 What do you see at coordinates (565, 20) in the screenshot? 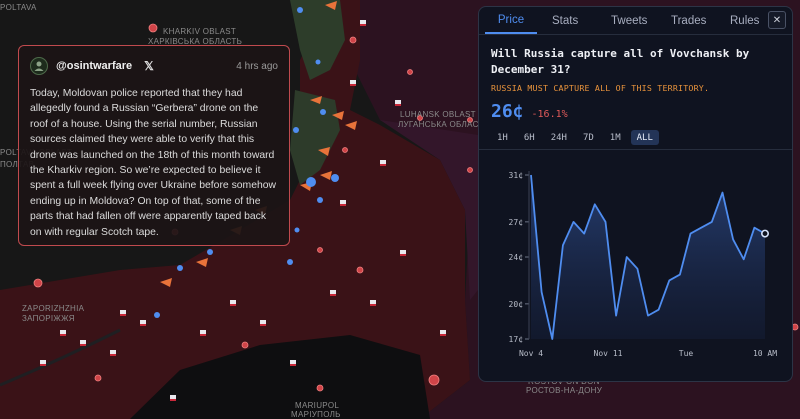
I see `tab-stats: Stats` at bounding box center [565, 20].